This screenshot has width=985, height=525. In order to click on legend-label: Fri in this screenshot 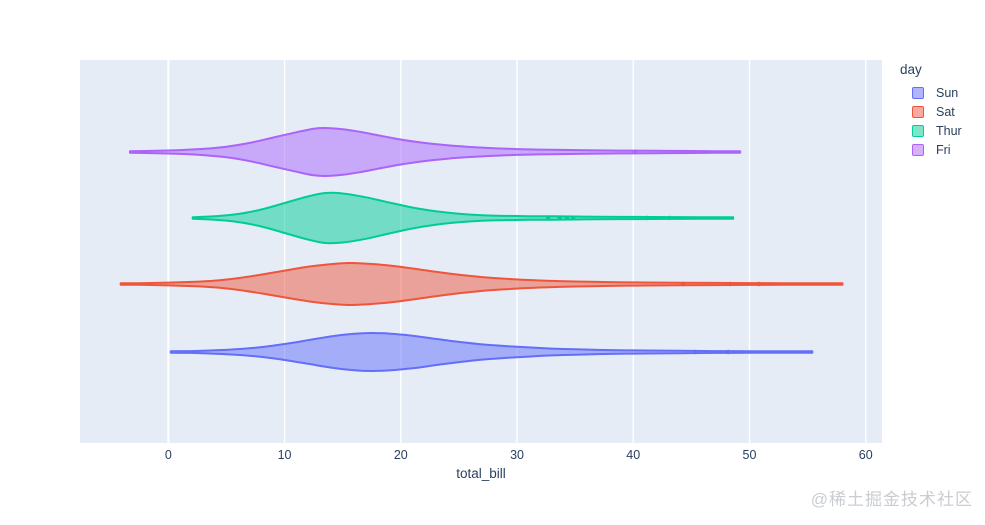, I will do `click(943, 149)`.